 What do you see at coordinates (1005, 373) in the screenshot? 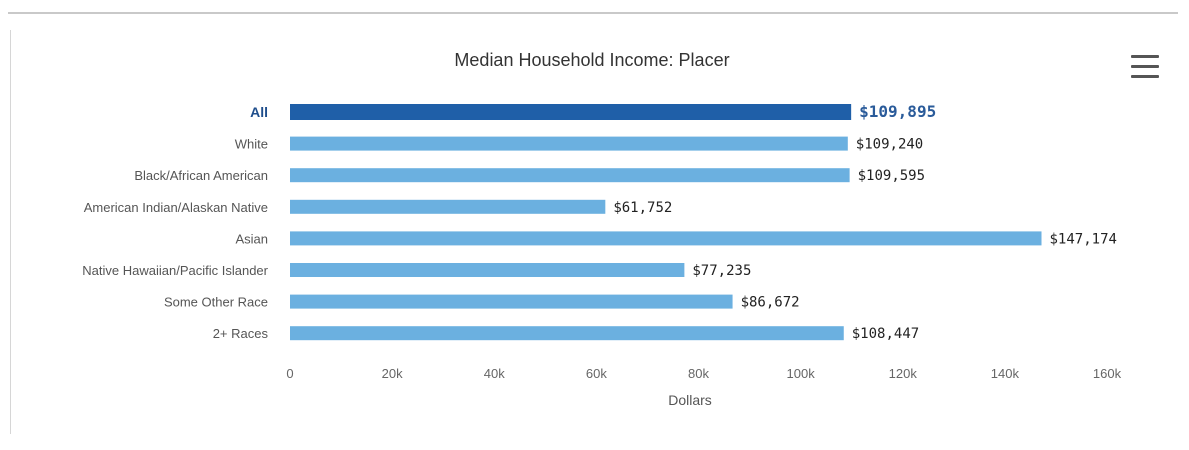
I see `x-tick-label-7: 140k` at bounding box center [1005, 373].